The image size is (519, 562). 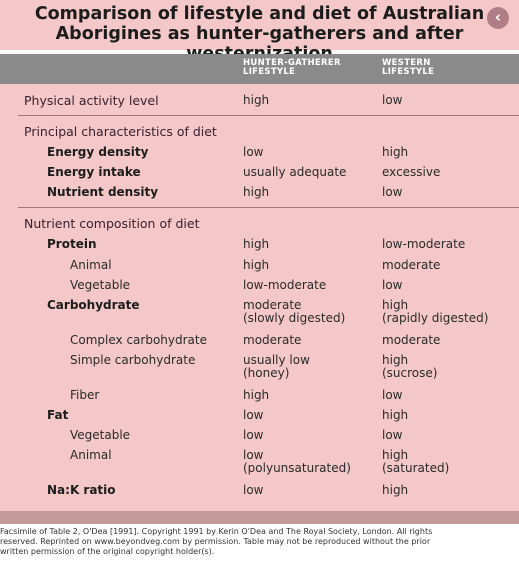 I want to click on cell-complex-carb-hg: moderate, so click(x=272, y=340).